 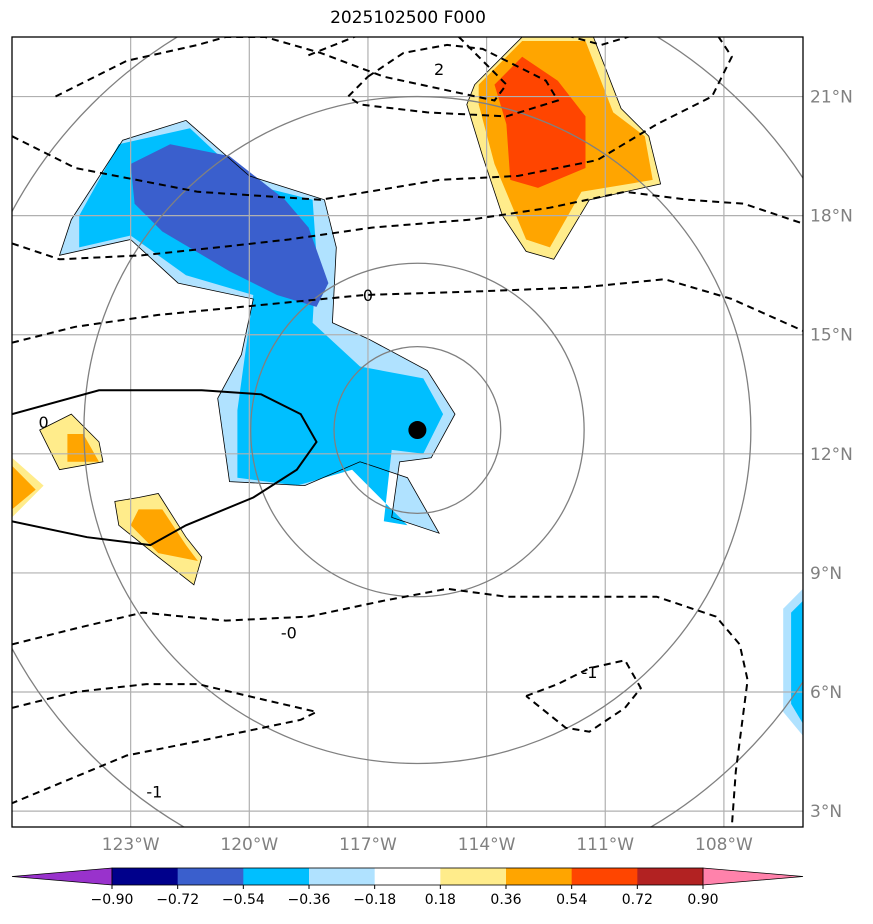 I want to click on colorbar-frame, so click(x=407, y=876).